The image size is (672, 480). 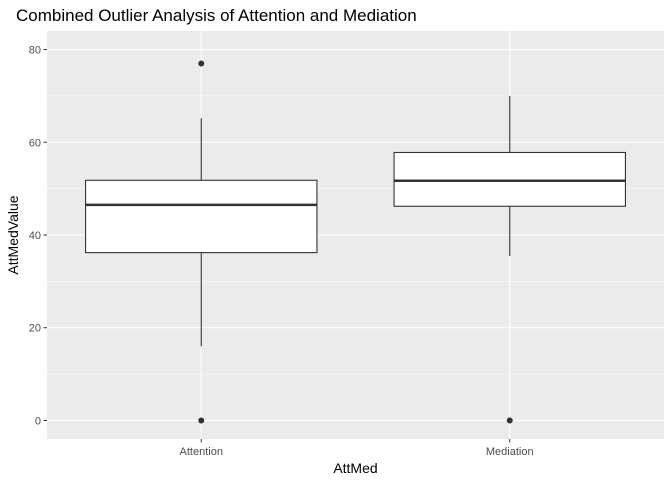 What do you see at coordinates (355, 468) in the screenshot?
I see `x-axis-title: AttMed` at bounding box center [355, 468].